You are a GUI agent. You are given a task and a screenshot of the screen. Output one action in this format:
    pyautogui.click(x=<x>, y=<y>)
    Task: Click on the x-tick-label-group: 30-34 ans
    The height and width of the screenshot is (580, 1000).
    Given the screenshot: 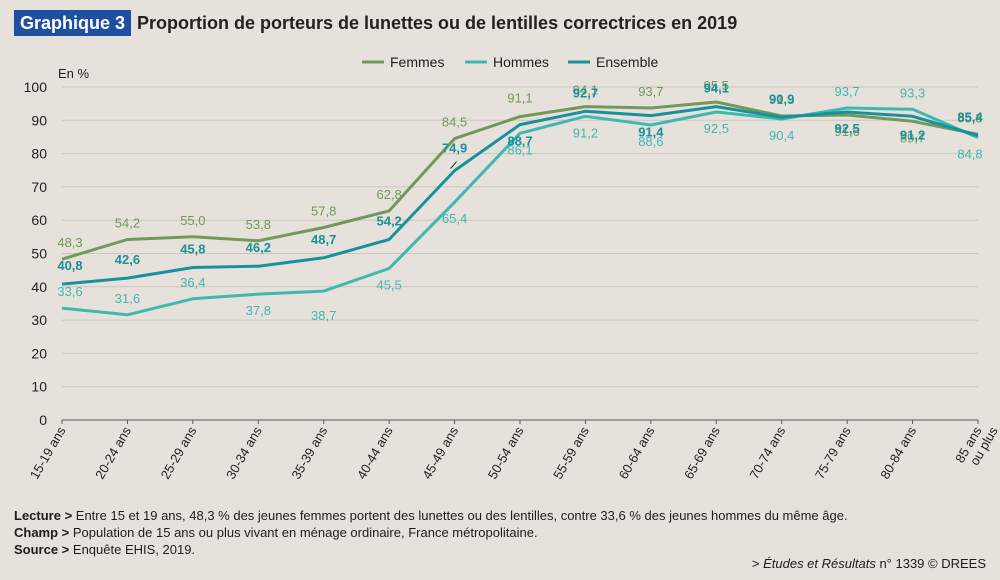 What is the action you would take?
    pyautogui.click(x=244, y=453)
    